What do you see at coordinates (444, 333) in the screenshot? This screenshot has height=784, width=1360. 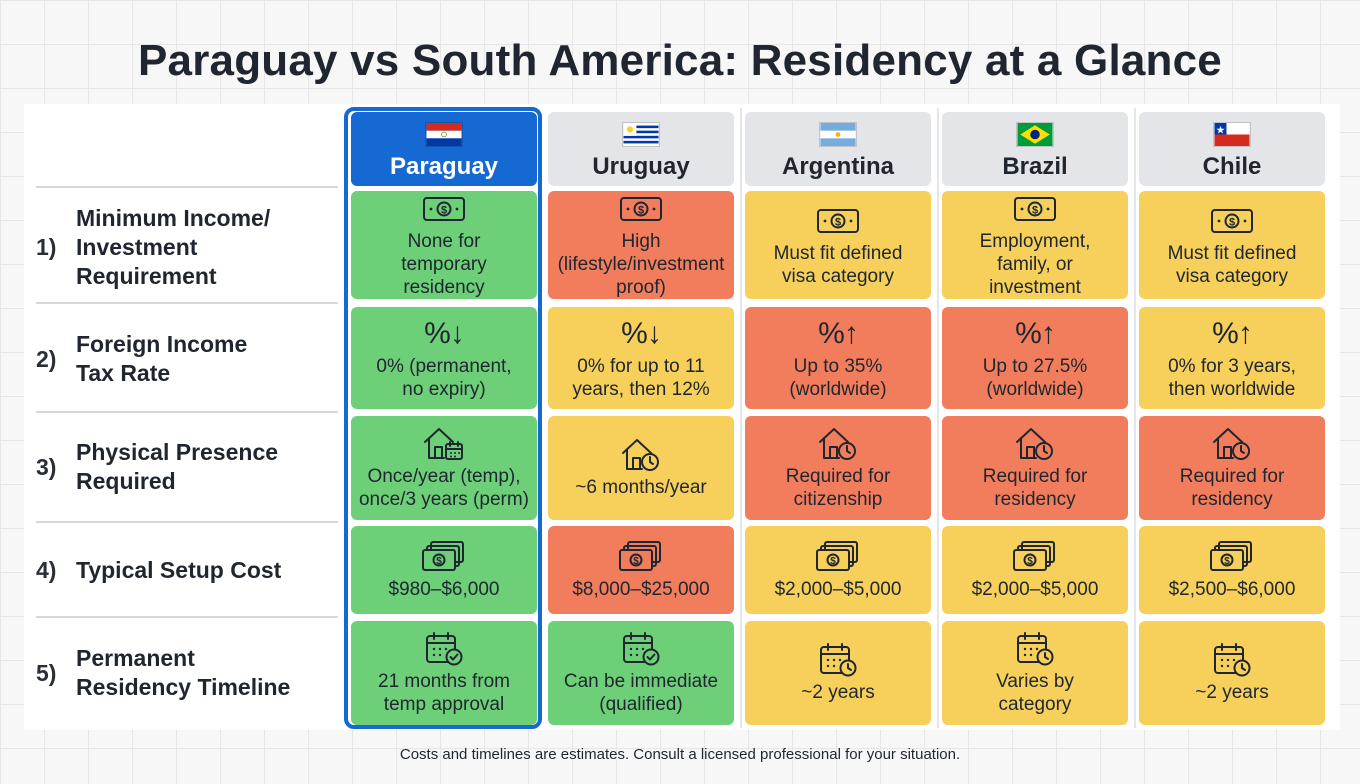 I see `percent-down-icon: %↓` at bounding box center [444, 333].